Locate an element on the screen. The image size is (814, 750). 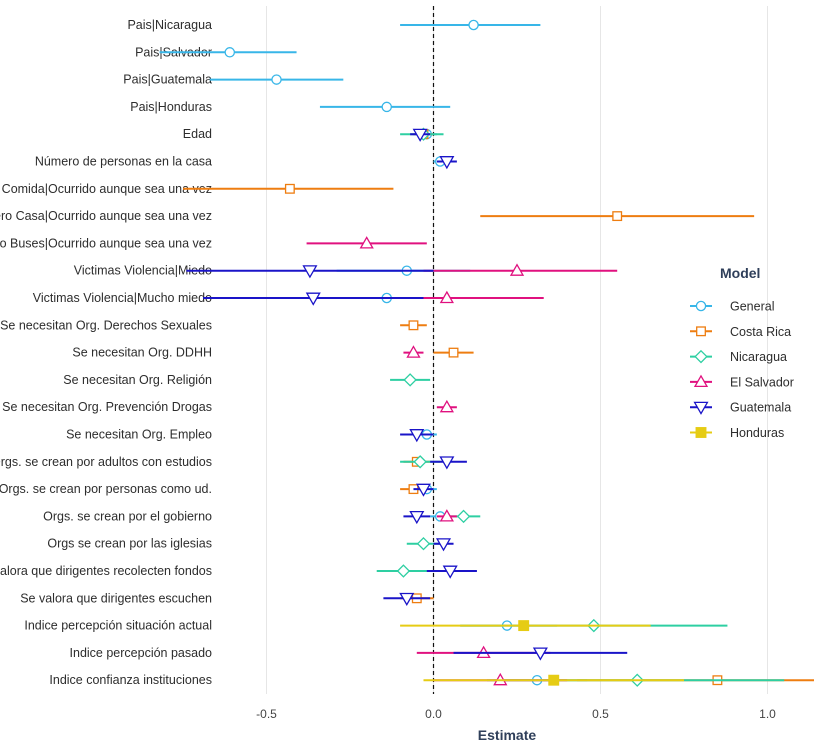
y-tick-label: Pais|Honduras is located at coordinates (171, 107).